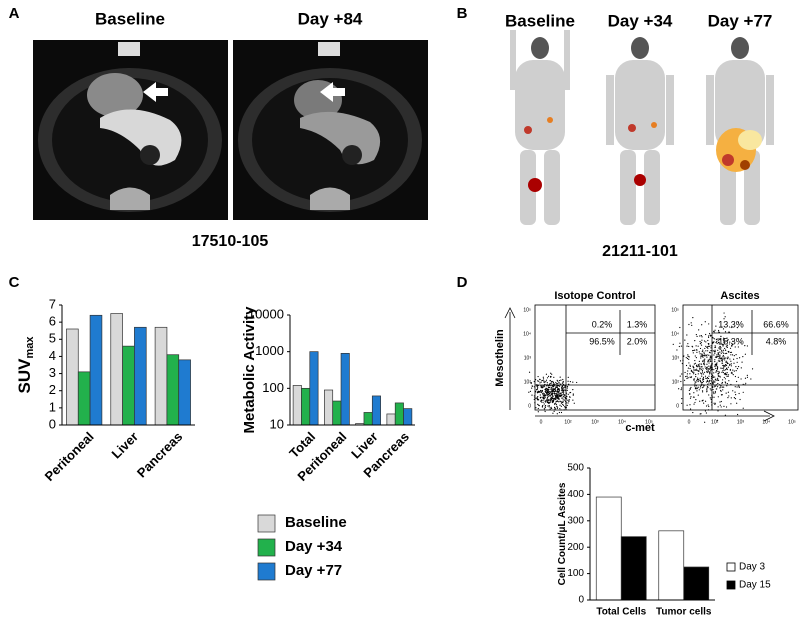 The width and height of the screenshot is (800, 638). I want to click on y-tick-label: 200, so click(575, 547).